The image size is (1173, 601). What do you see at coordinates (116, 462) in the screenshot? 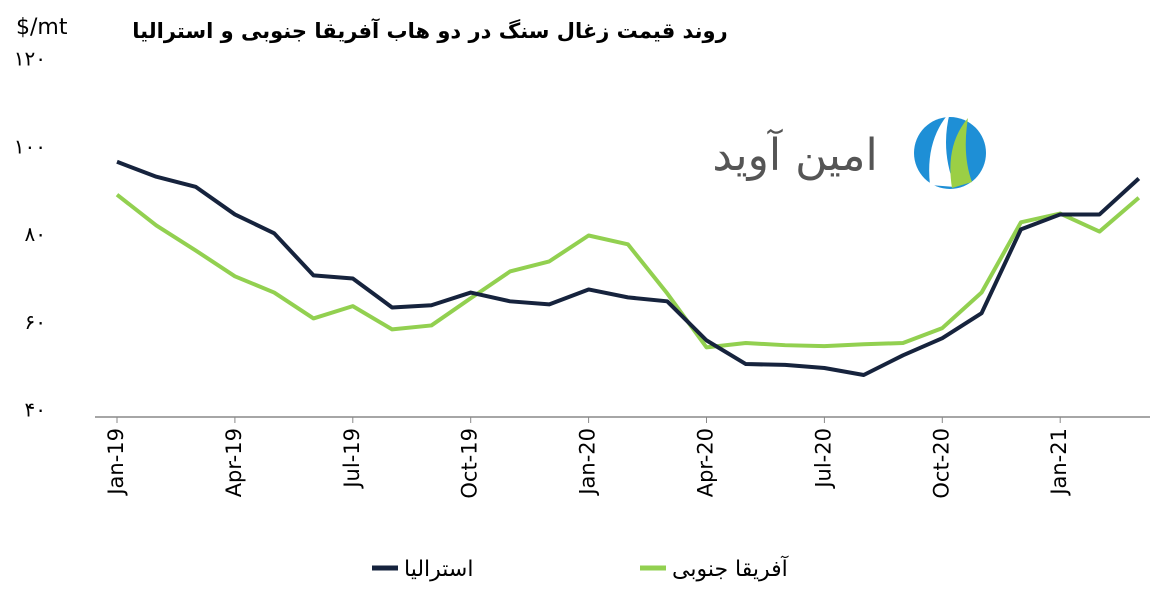
I see `x-tick-label: Jan-19` at bounding box center [116, 462].